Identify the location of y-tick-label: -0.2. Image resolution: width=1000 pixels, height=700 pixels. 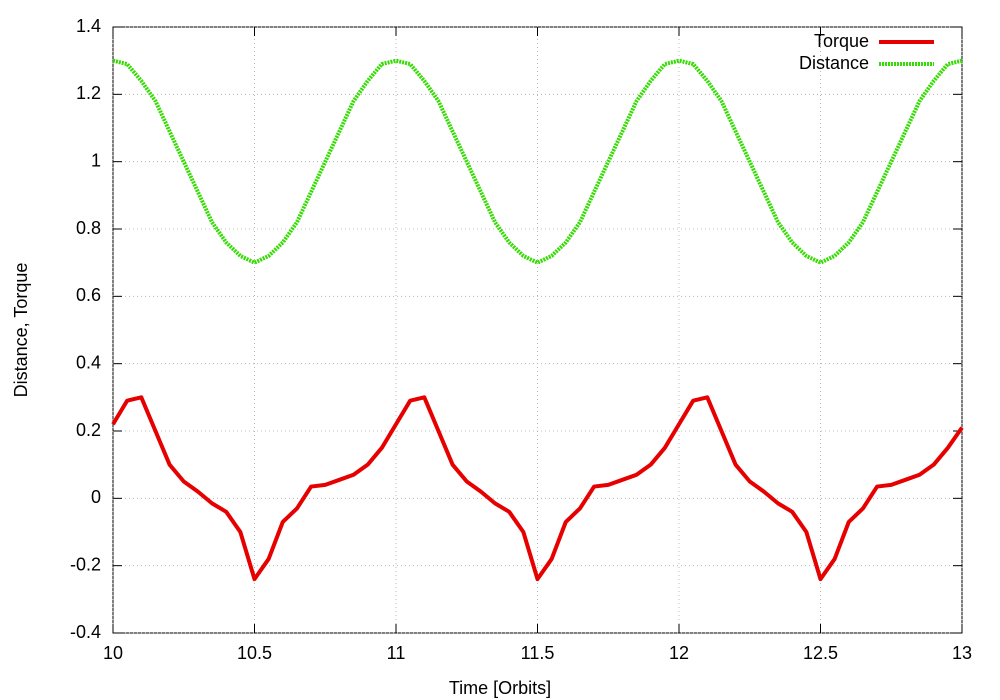
(85, 564).